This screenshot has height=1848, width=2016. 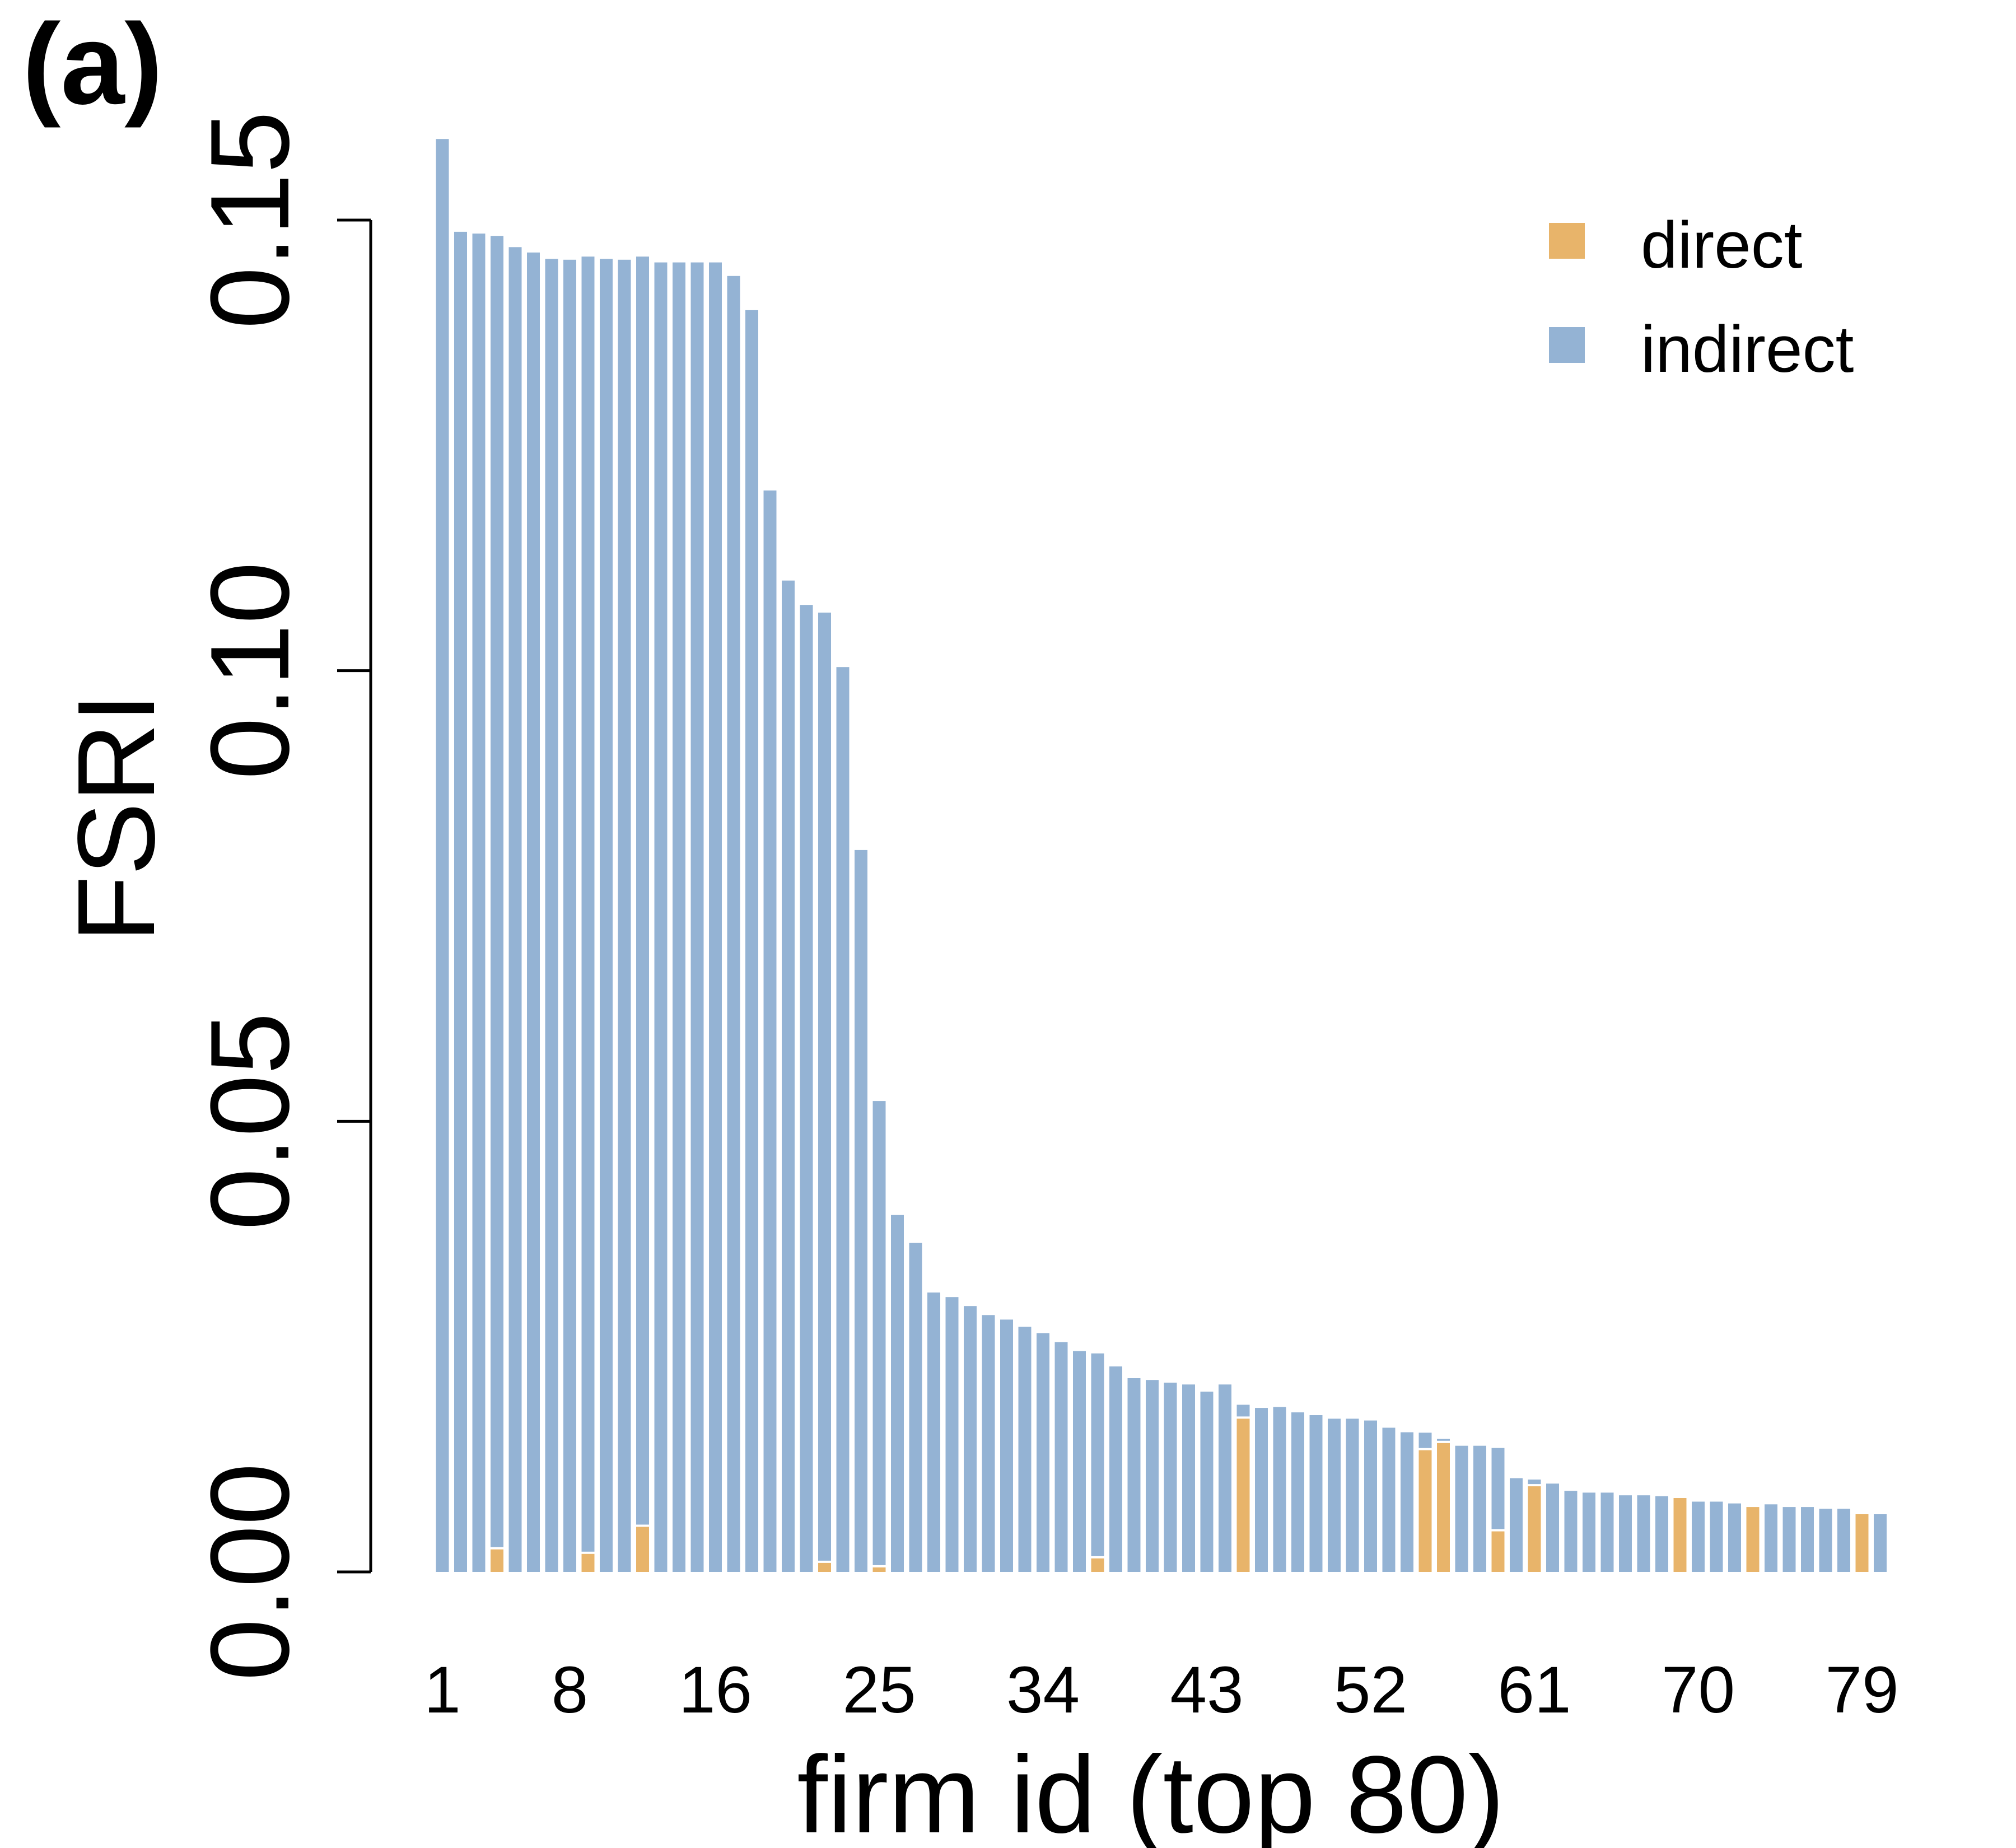 I want to click on y-tick-label: 0.10, so click(x=250, y=671).